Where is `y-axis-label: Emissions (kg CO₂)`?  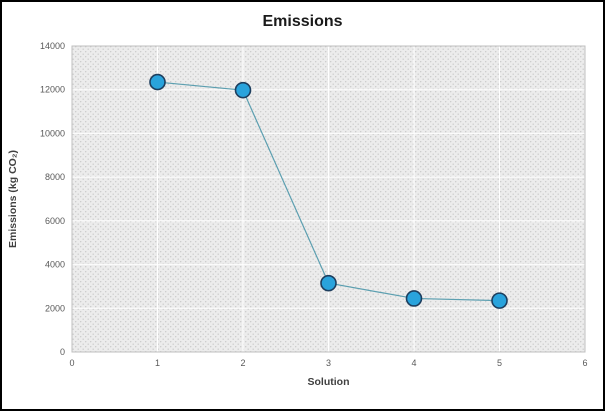 y-axis-label: Emissions (kg CO₂) is located at coordinates (13, 199).